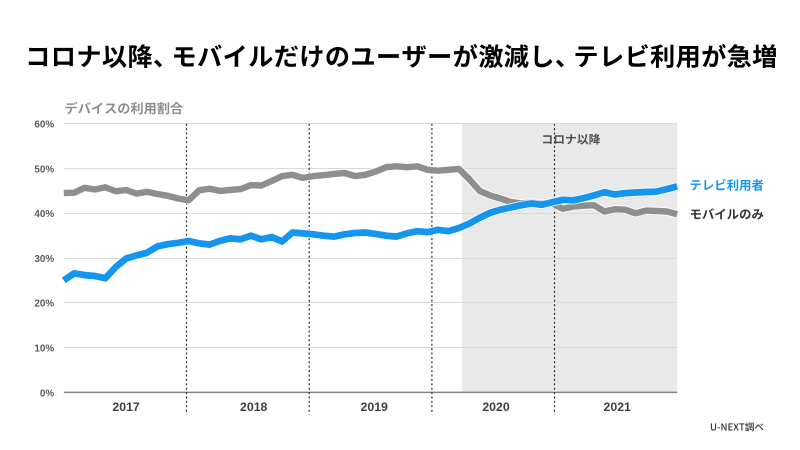 The image size is (800, 450). I want to click on svg-text: 60%, so click(44, 125).